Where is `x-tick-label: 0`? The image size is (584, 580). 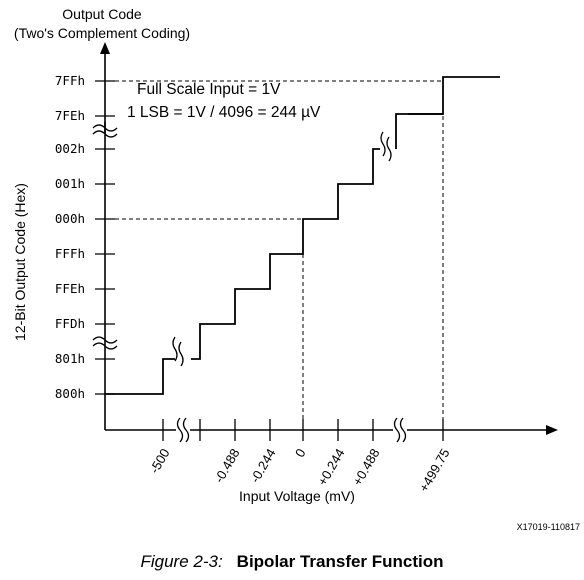 x-tick-label: 0 is located at coordinates (300, 453).